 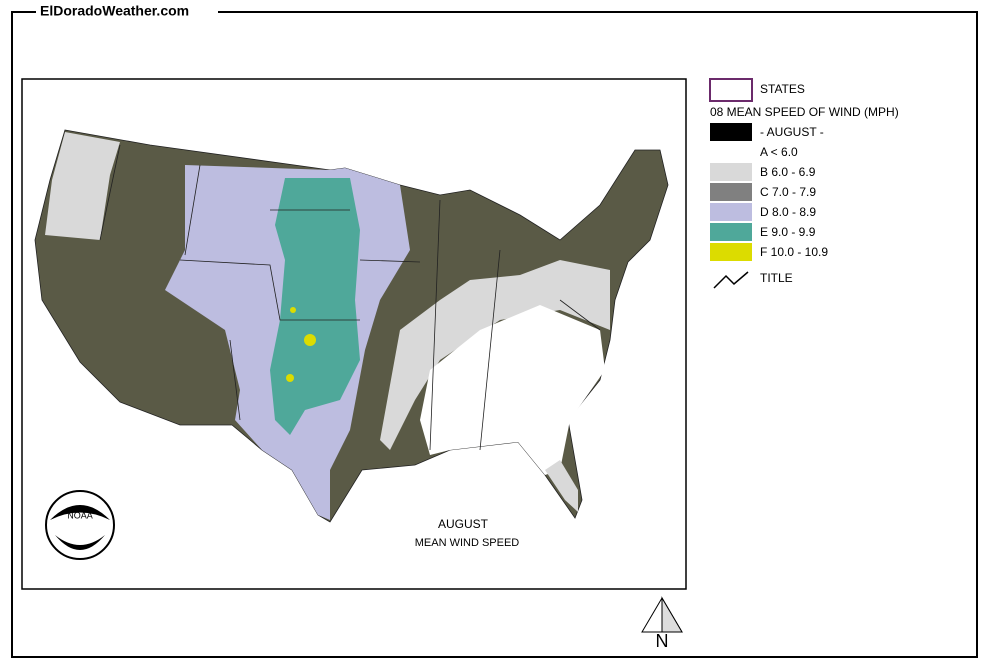 I want to click on legend-label: F 10.0 - 10.9, so click(x=794, y=252).